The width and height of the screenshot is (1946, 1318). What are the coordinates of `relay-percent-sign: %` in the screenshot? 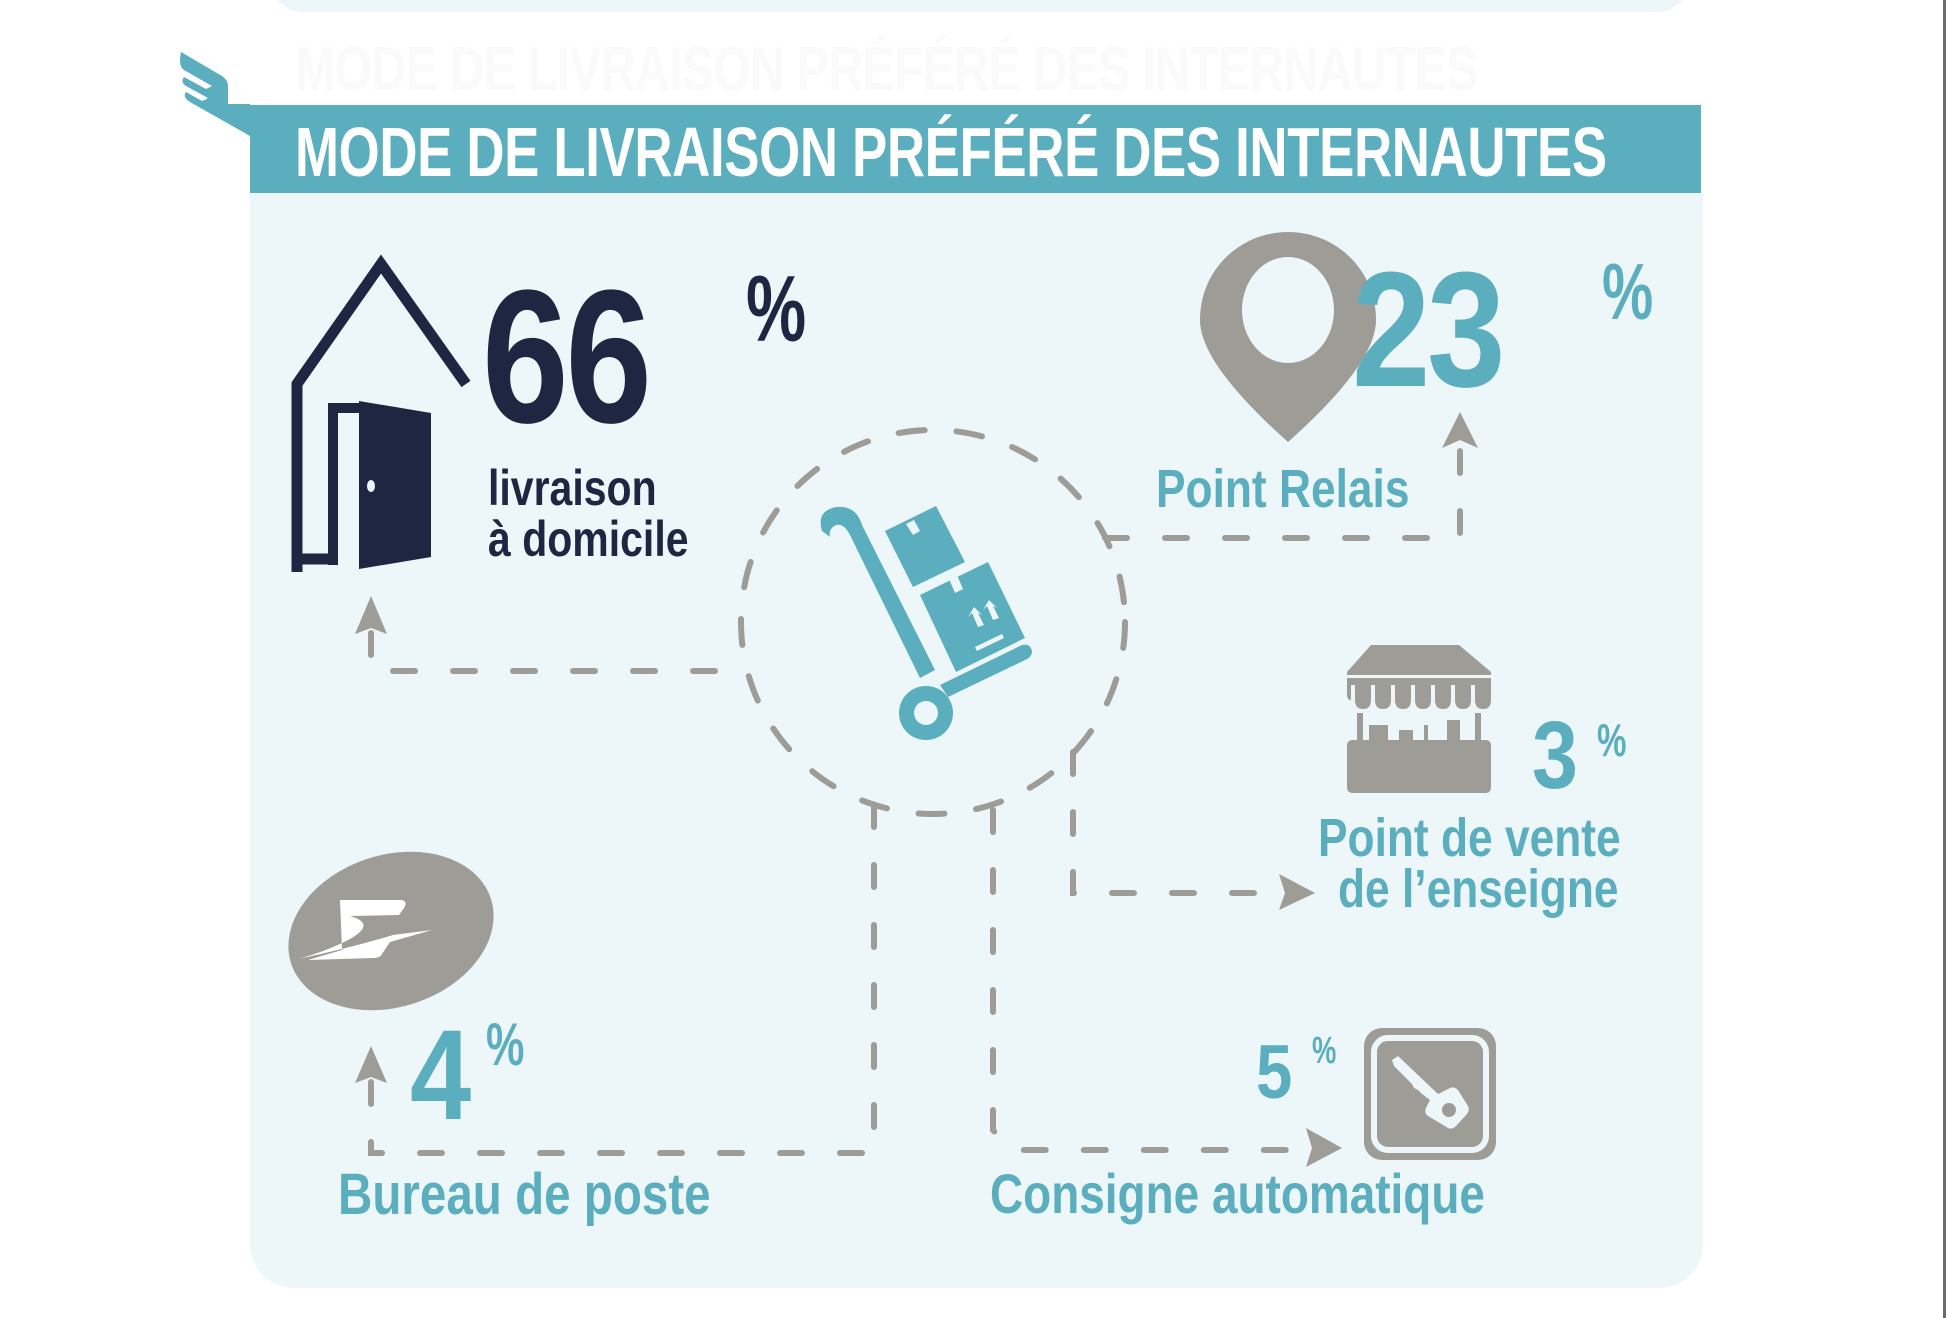 It's located at (1628, 291).